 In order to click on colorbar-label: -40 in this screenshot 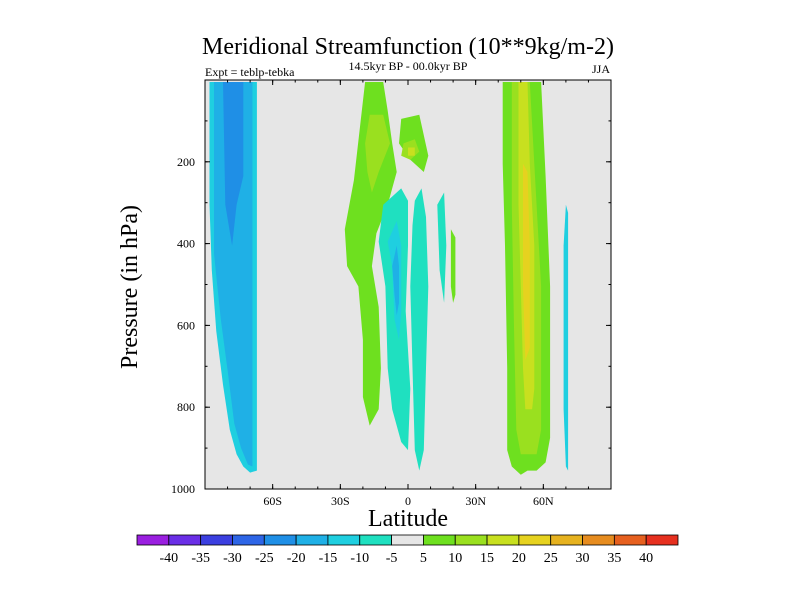, I will do `click(168, 558)`.